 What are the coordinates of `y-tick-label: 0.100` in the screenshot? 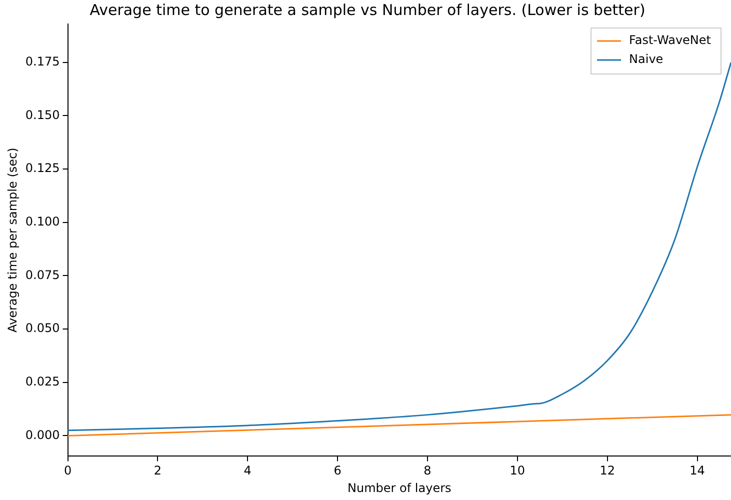 It's located at (42, 221).